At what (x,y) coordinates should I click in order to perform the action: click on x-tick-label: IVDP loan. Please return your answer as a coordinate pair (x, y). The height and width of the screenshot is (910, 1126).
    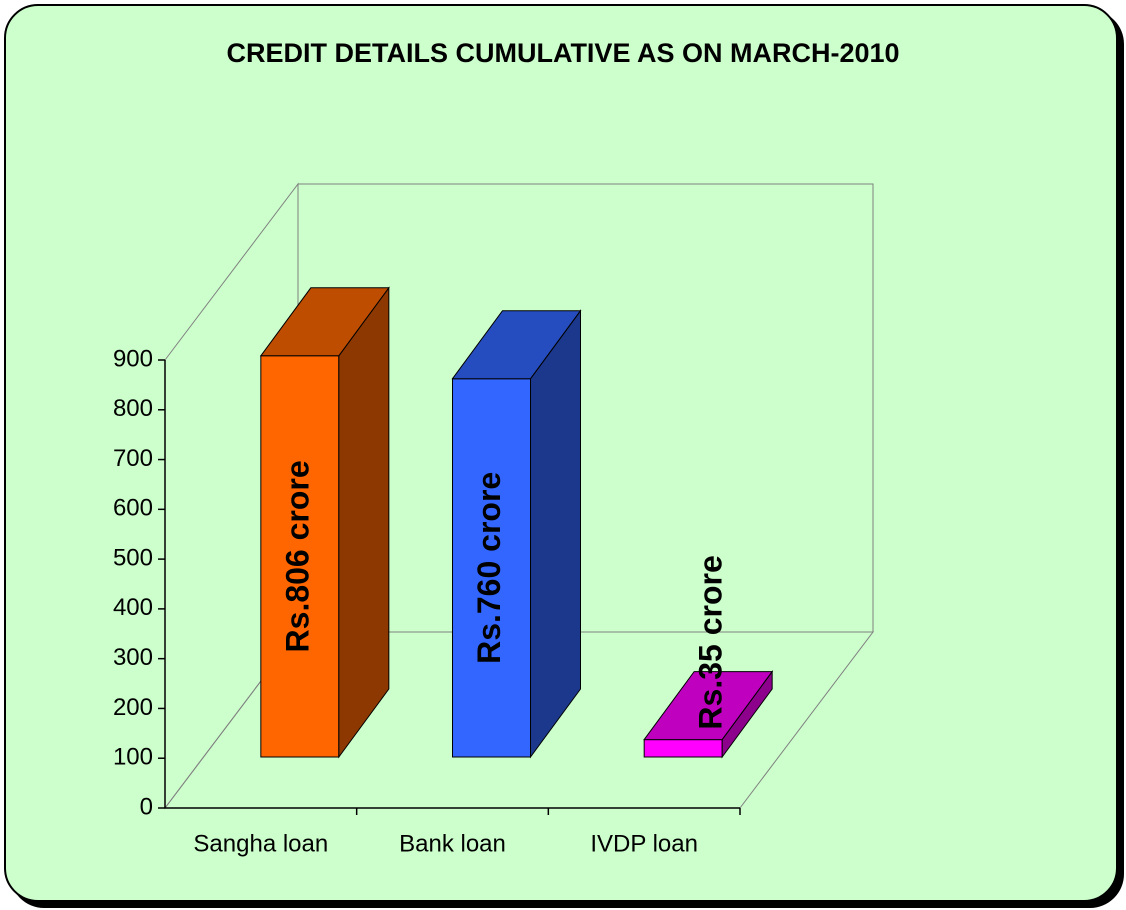
    Looking at the image, I should click on (644, 843).